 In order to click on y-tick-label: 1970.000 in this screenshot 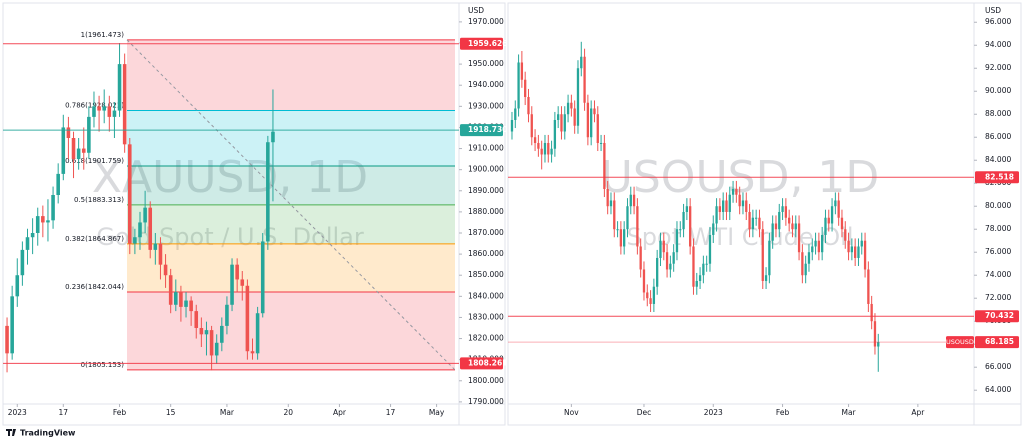, I will do `click(486, 21)`.